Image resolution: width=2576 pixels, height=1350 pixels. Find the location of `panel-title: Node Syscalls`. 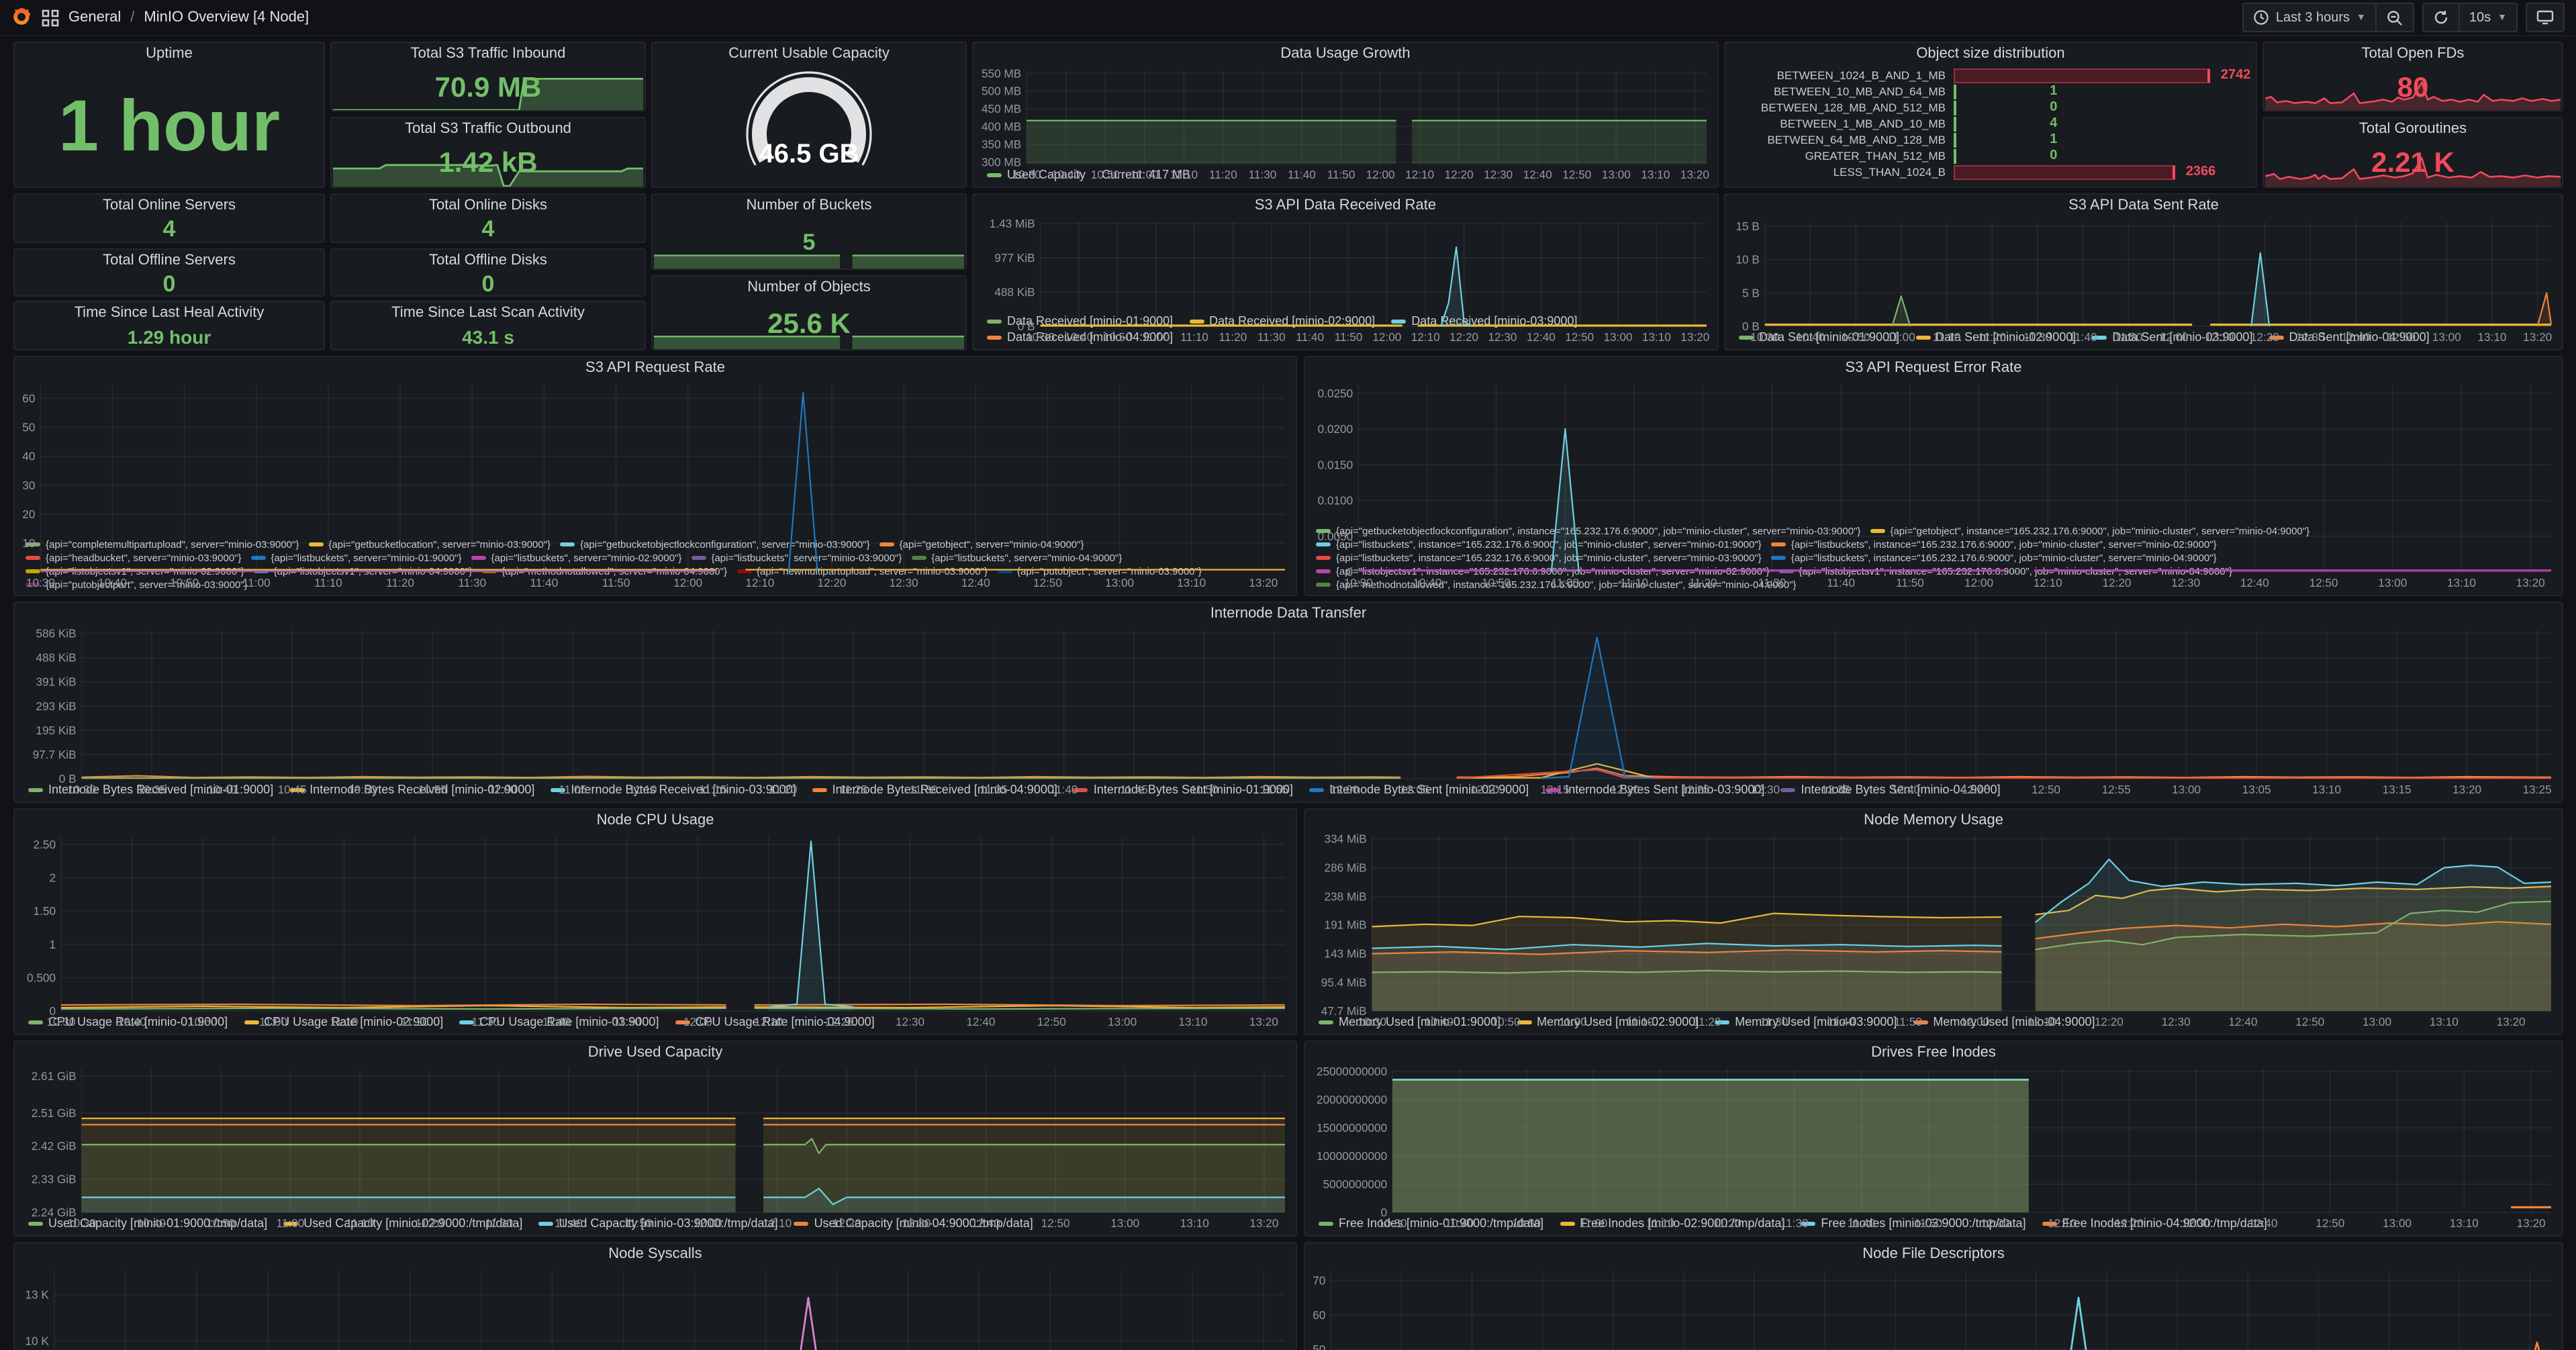

panel-title: Node Syscalls is located at coordinates (655, 1254).